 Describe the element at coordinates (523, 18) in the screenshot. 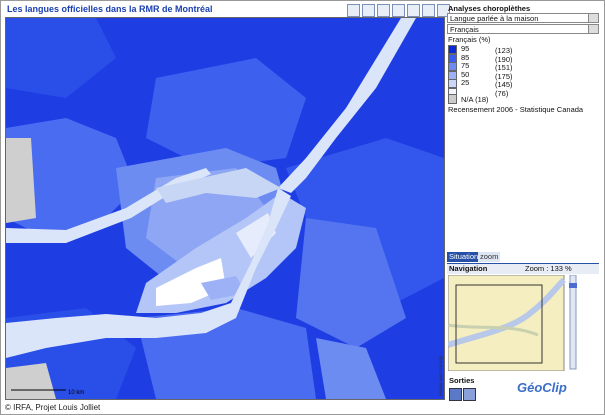

I see `variable-select: Langue parlée à la maison` at that location.